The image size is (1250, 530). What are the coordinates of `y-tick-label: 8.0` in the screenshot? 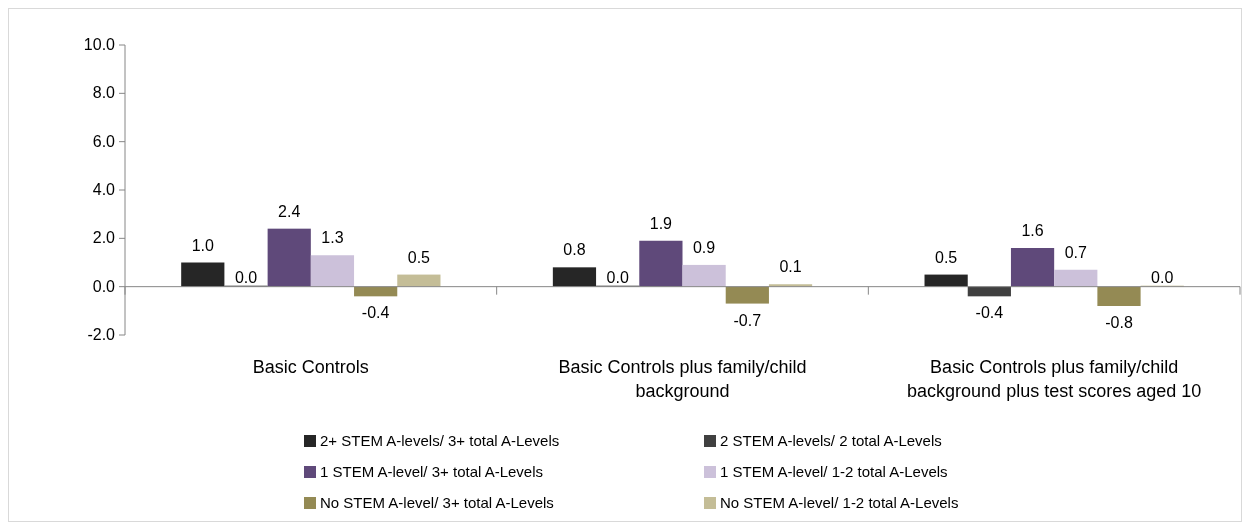 It's located at (104, 93).